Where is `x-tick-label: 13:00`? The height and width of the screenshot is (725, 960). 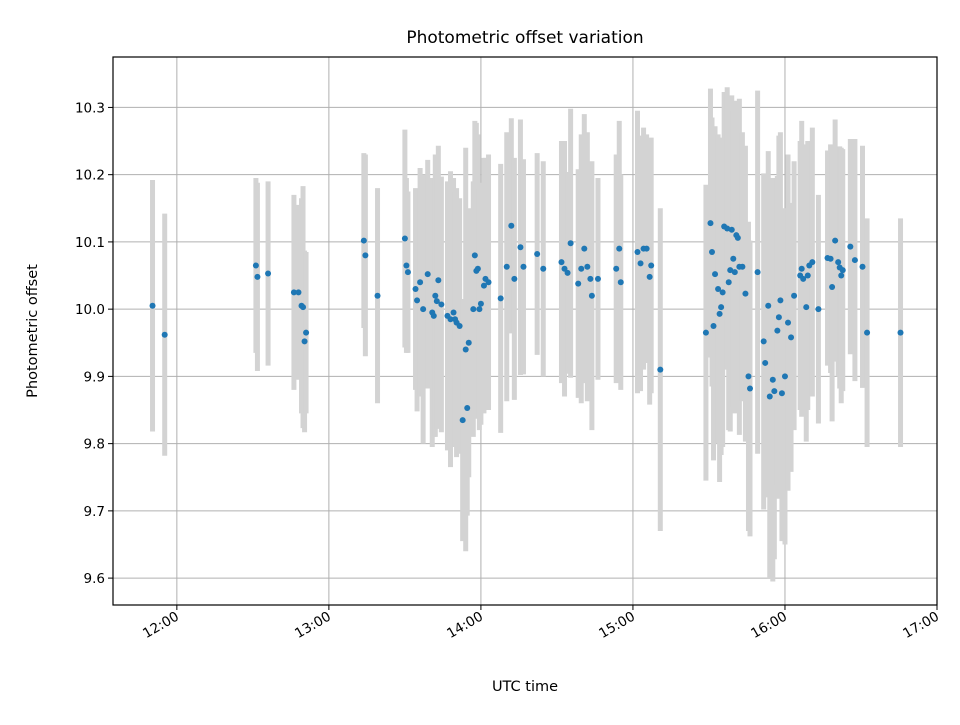 x-tick-label: 13:00 is located at coordinates (313, 625).